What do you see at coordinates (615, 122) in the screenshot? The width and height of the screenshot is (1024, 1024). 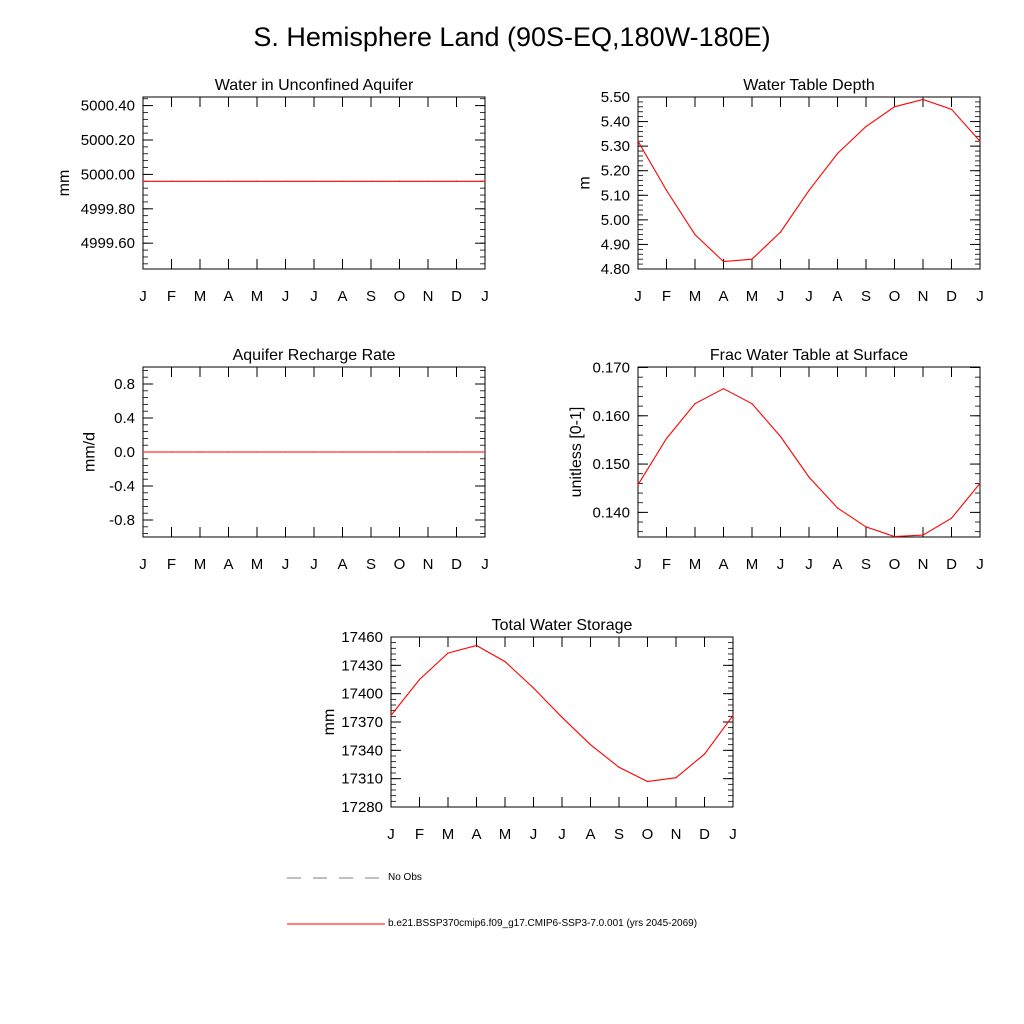 I see `y-tick-label: 5.40` at bounding box center [615, 122].